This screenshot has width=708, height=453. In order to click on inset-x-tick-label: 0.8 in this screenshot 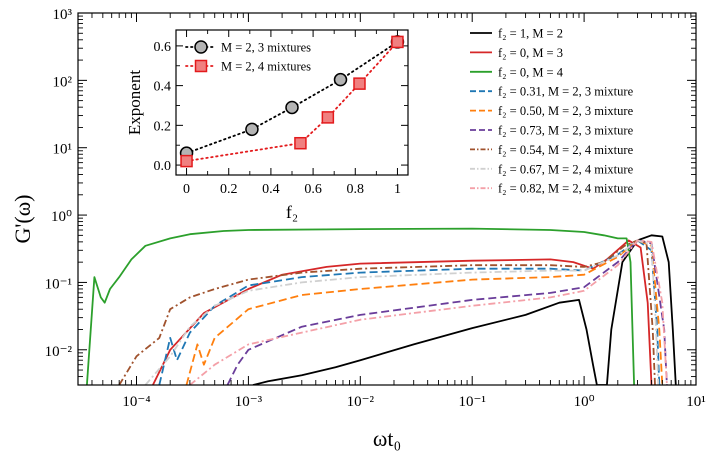, I will do `click(356, 189)`.